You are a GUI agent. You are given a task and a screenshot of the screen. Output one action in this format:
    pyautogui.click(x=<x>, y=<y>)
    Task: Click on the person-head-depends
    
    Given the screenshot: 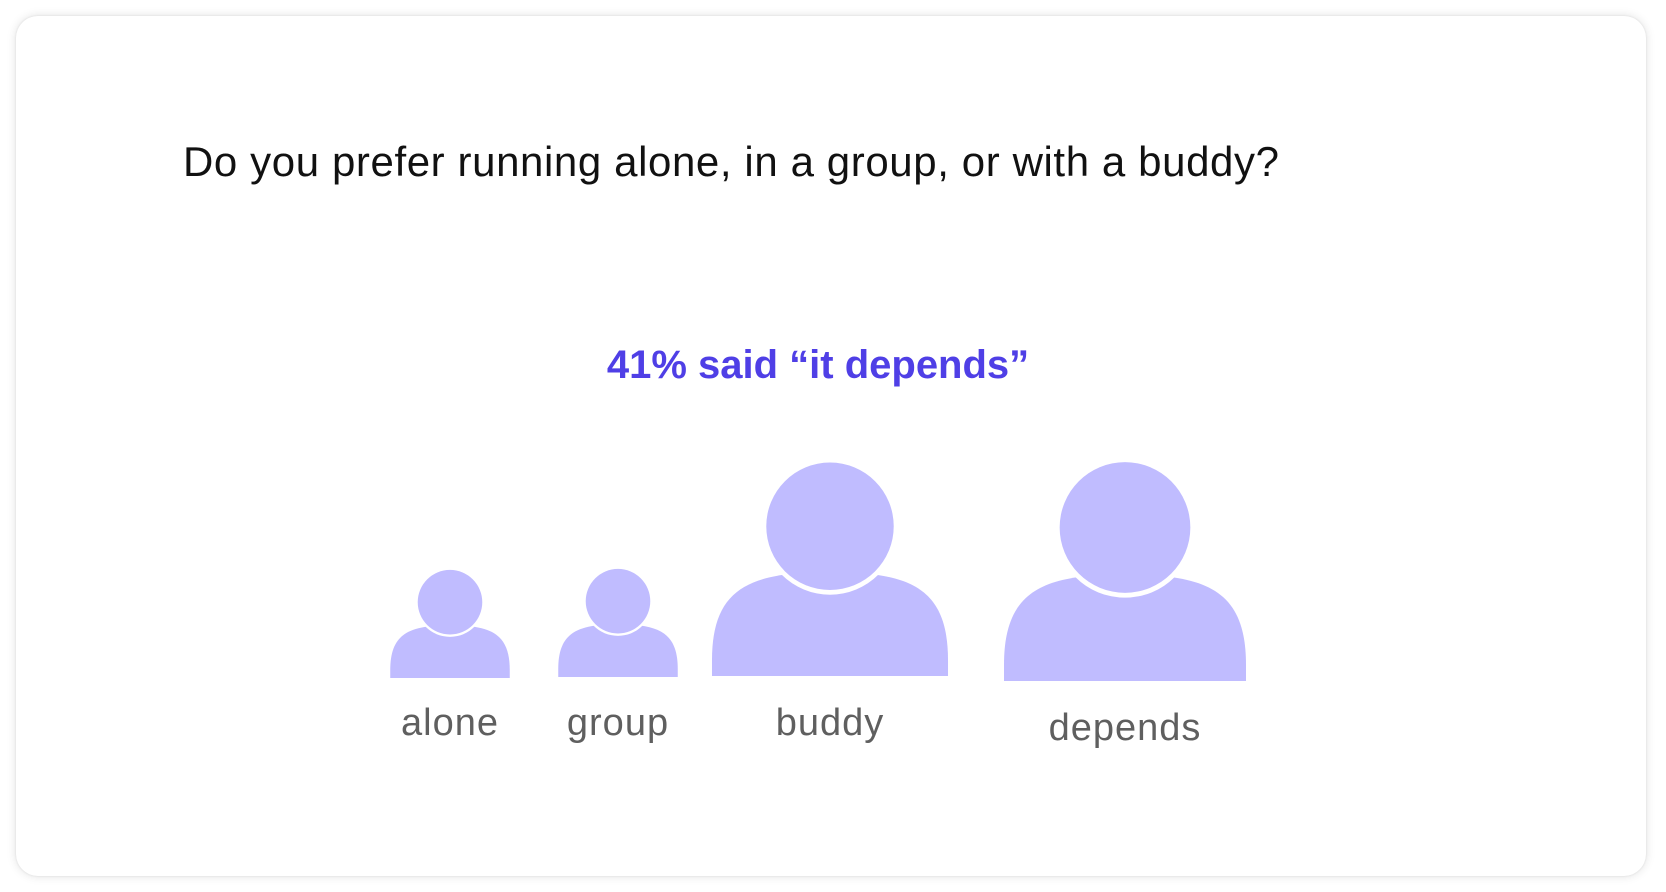 What is the action you would take?
    pyautogui.click(x=1125, y=527)
    